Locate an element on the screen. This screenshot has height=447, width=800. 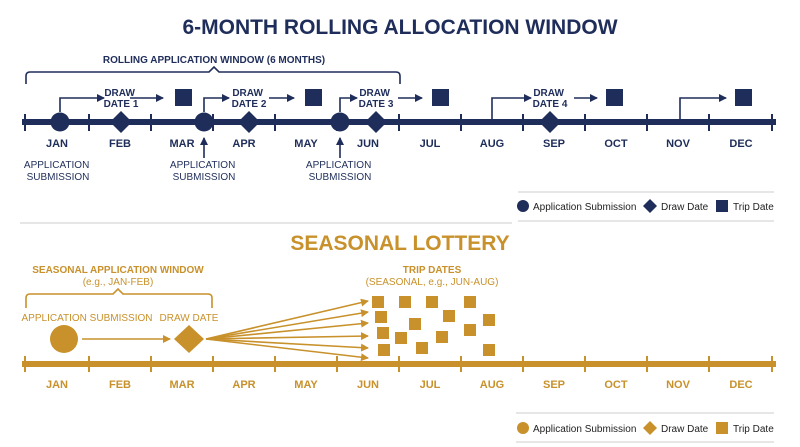
seasonal-submission-label: APPLICATION SUBMISSION is located at coordinates (87, 318).